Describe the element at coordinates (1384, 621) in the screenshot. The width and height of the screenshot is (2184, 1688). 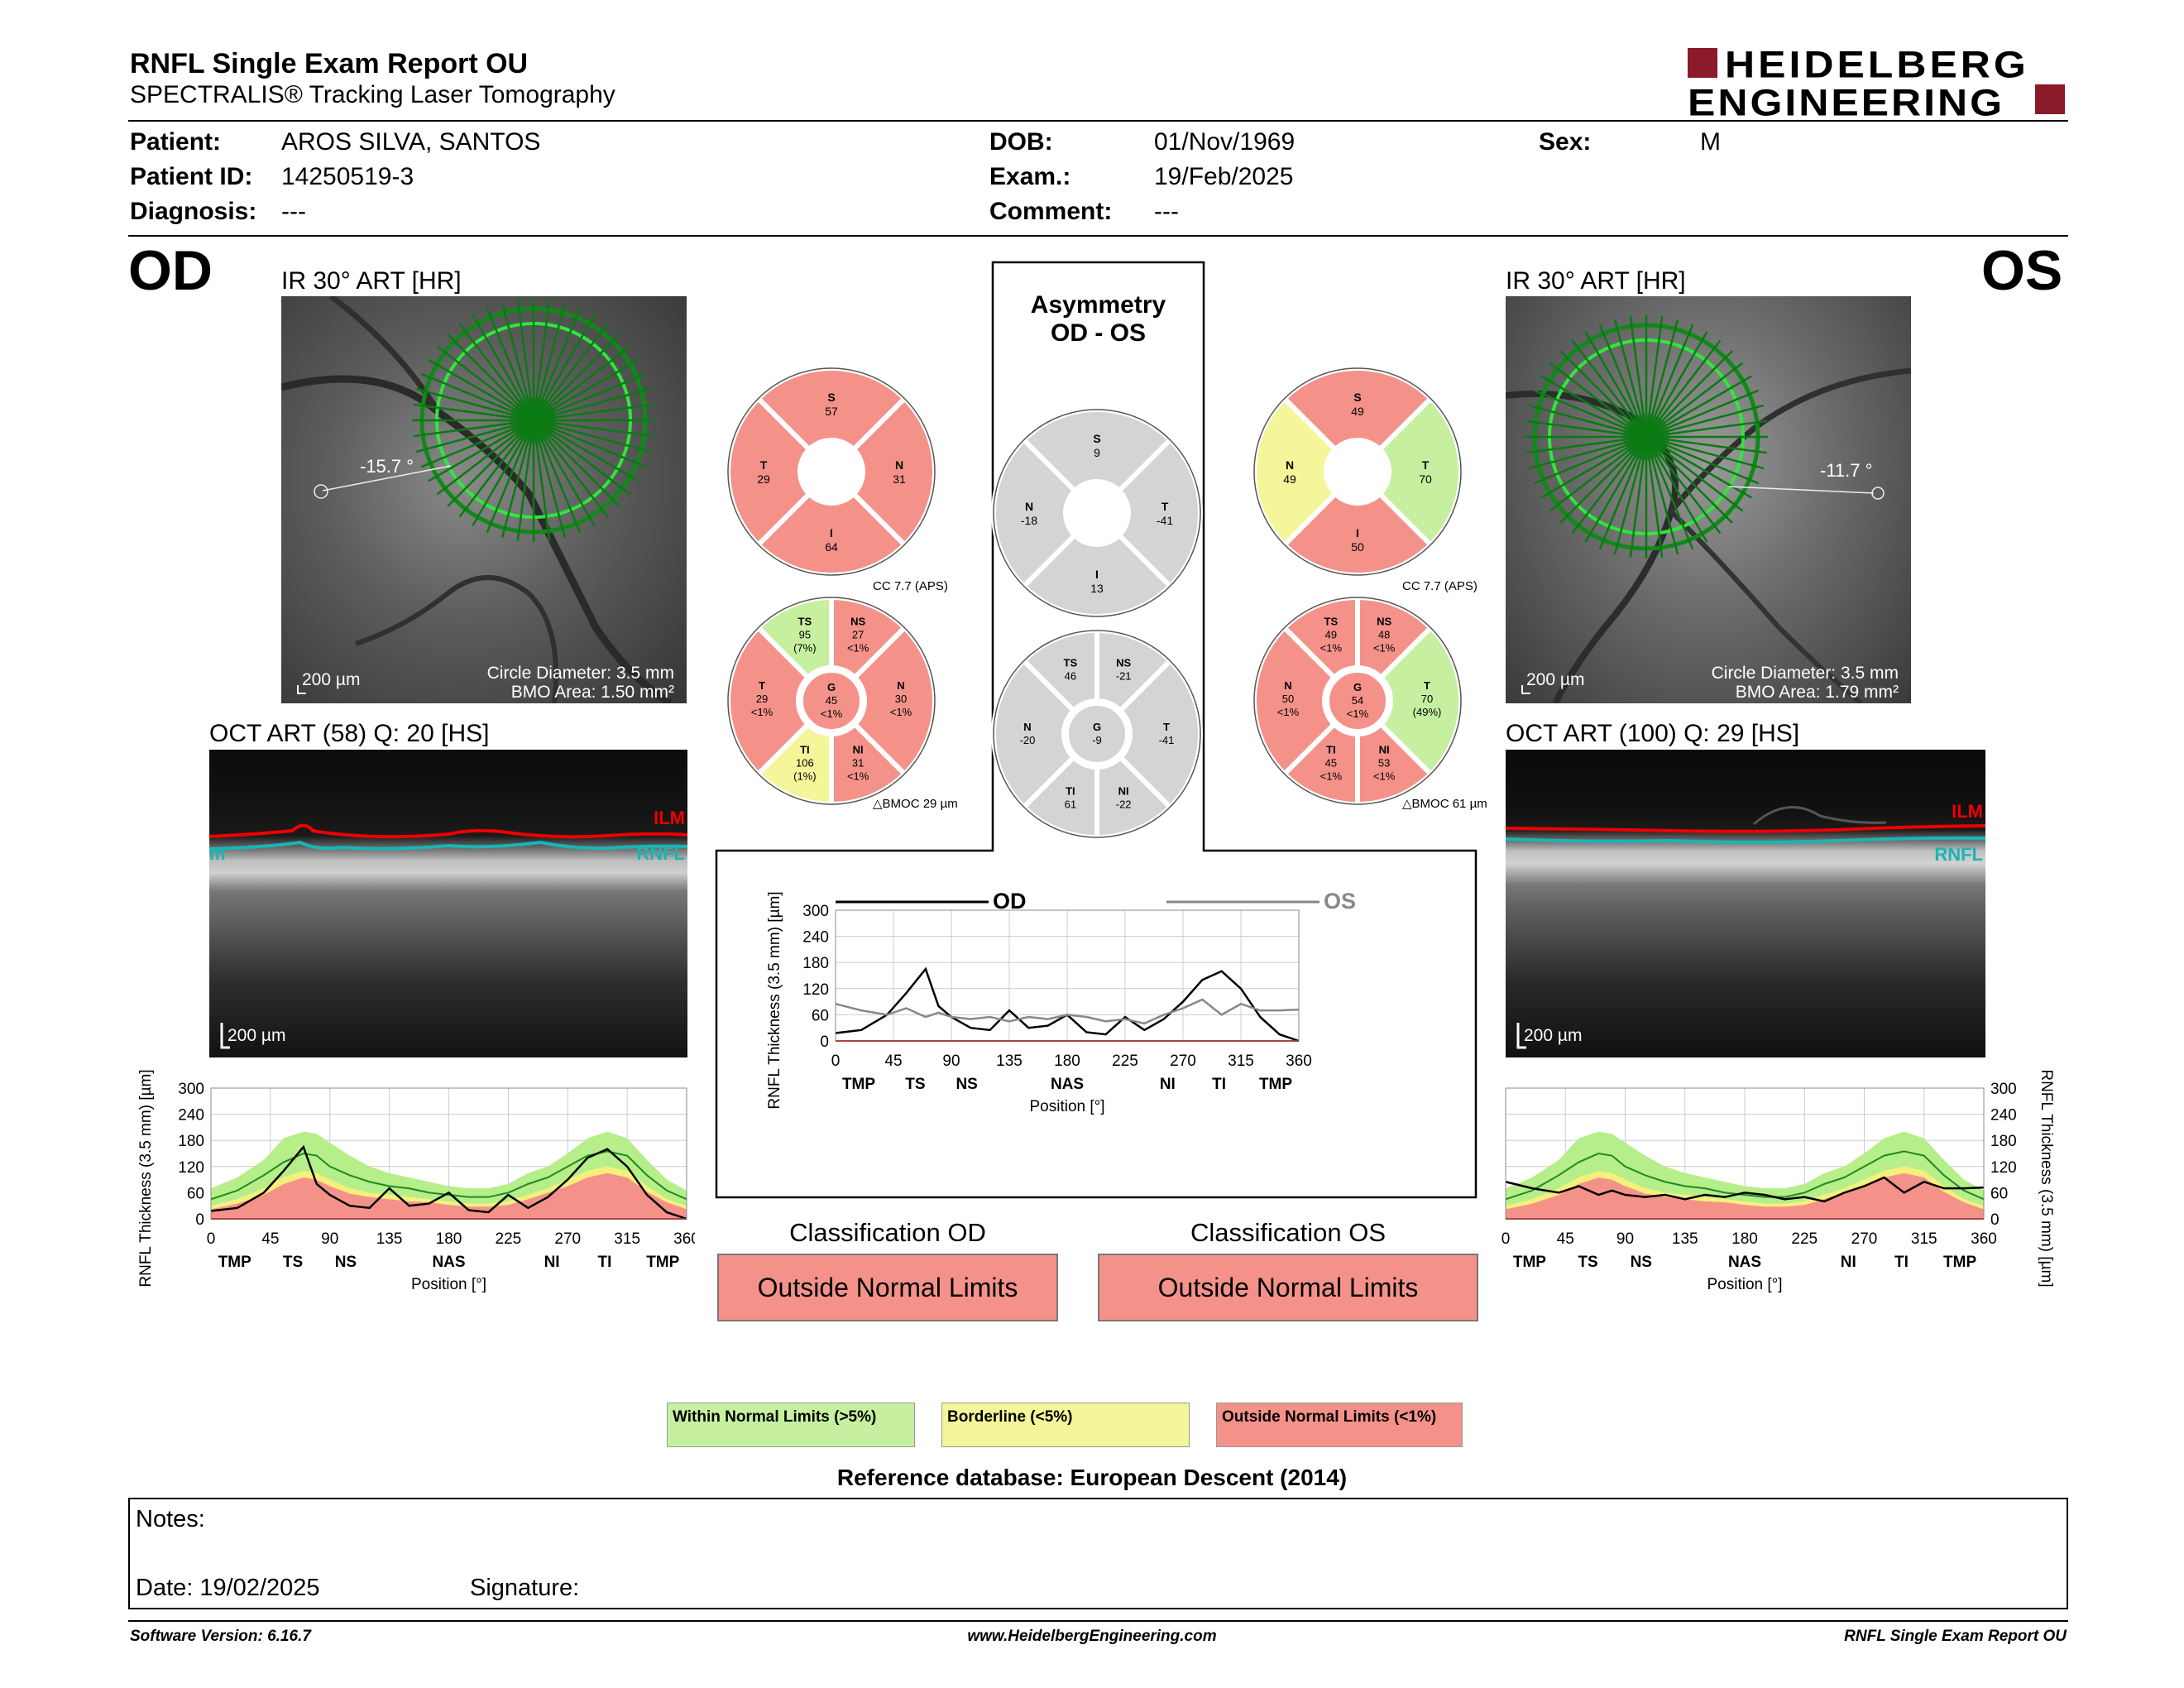
I see `os-sect-label-NS: NS` at that location.